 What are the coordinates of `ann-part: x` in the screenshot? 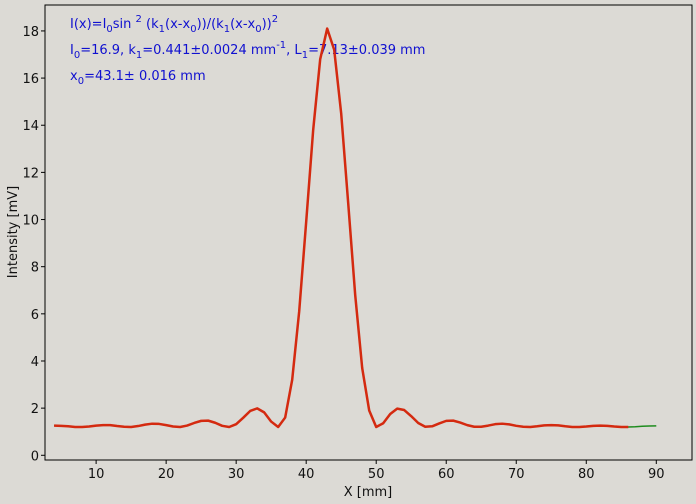 It's located at (74, 76).